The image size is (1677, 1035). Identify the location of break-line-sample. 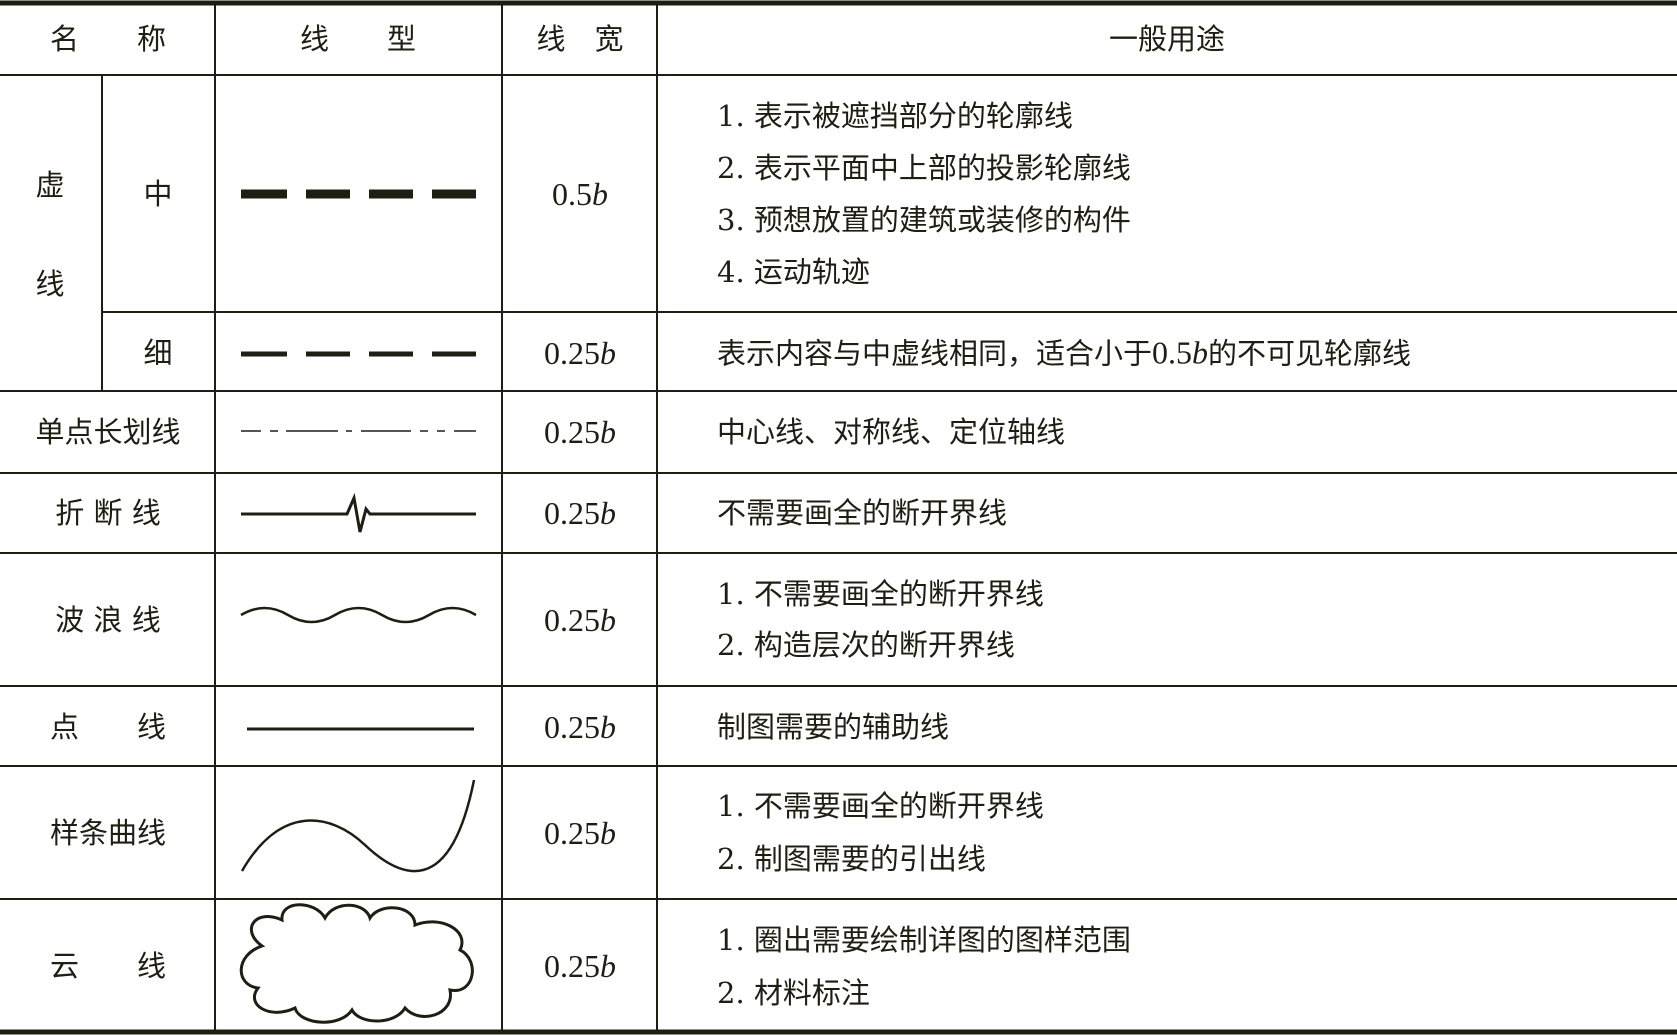
(358, 512).